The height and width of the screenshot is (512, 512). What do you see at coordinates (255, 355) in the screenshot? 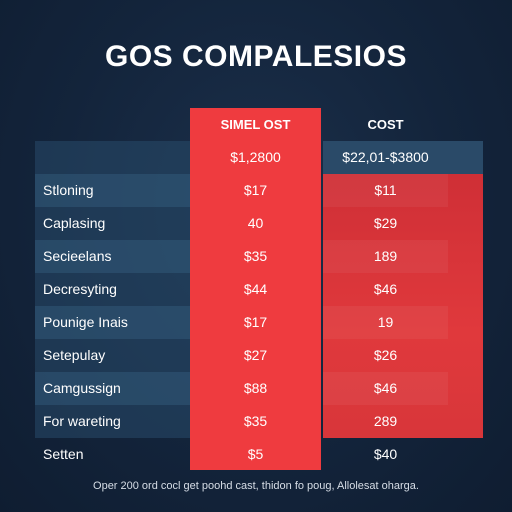
I see `row-value-col2: $27` at bounding box center [255, 355].